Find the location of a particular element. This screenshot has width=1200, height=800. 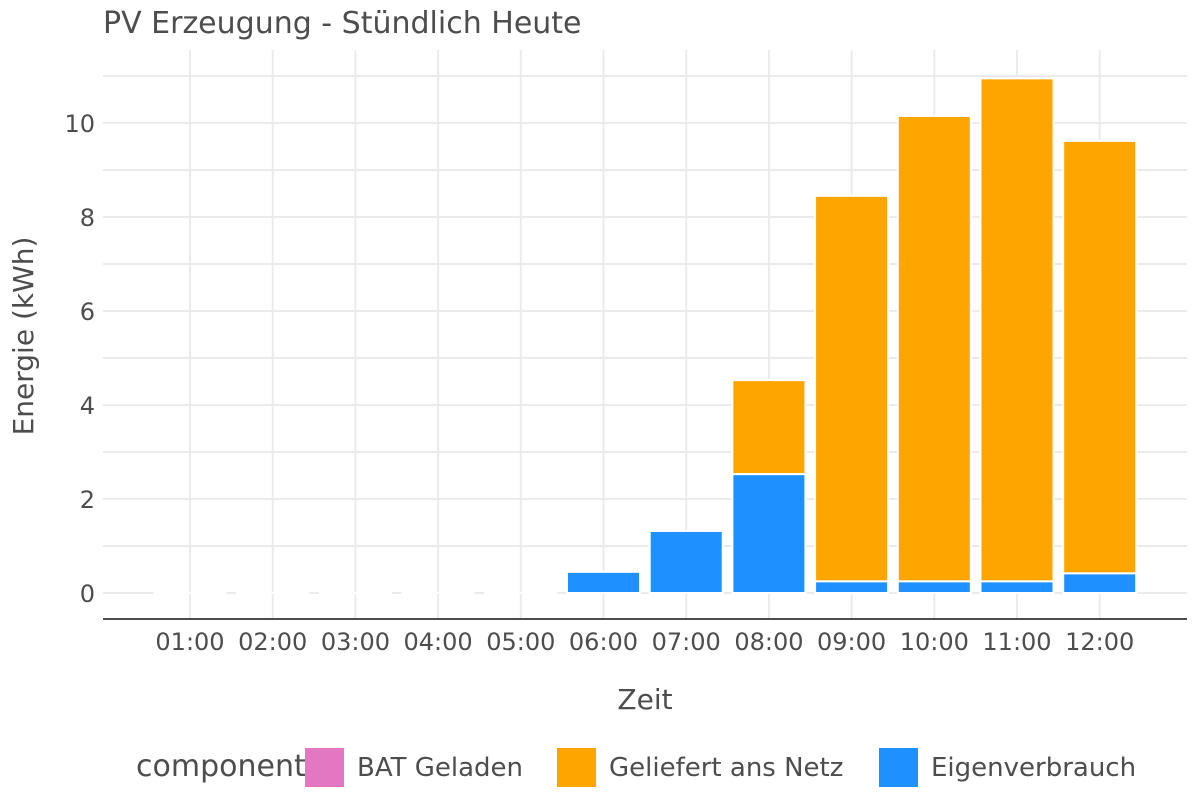

legend-label: Eigenverbrauch is located at coordinates (1033, 768).